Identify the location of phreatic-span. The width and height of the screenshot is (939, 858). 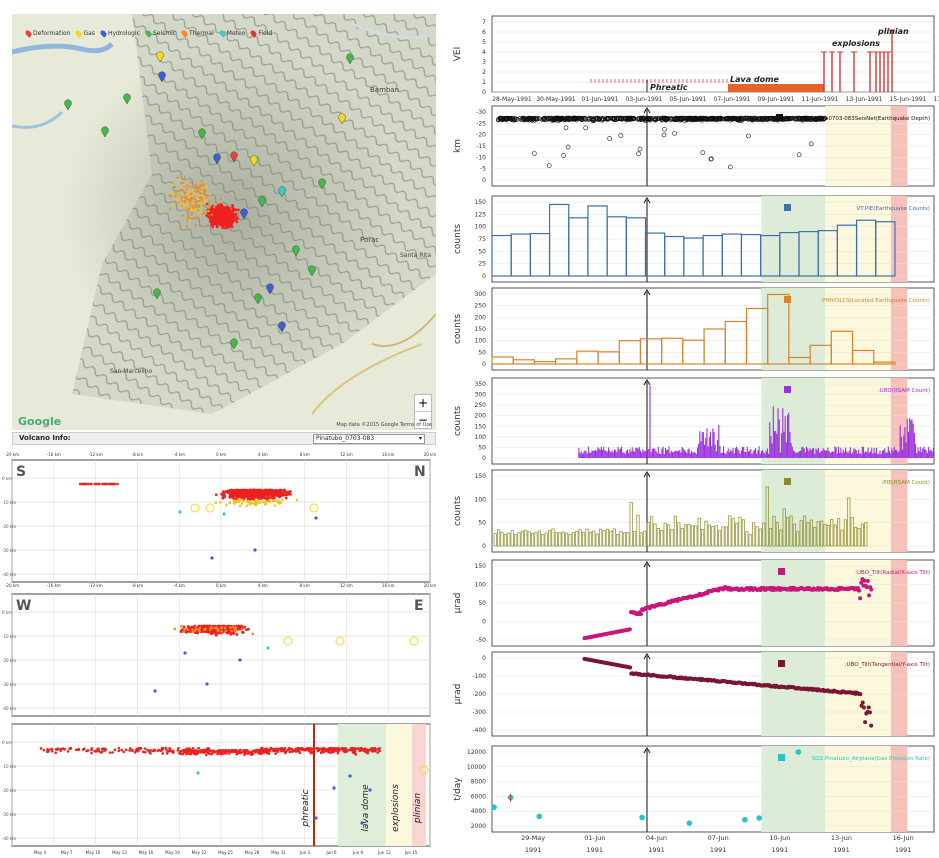
(659, 81).